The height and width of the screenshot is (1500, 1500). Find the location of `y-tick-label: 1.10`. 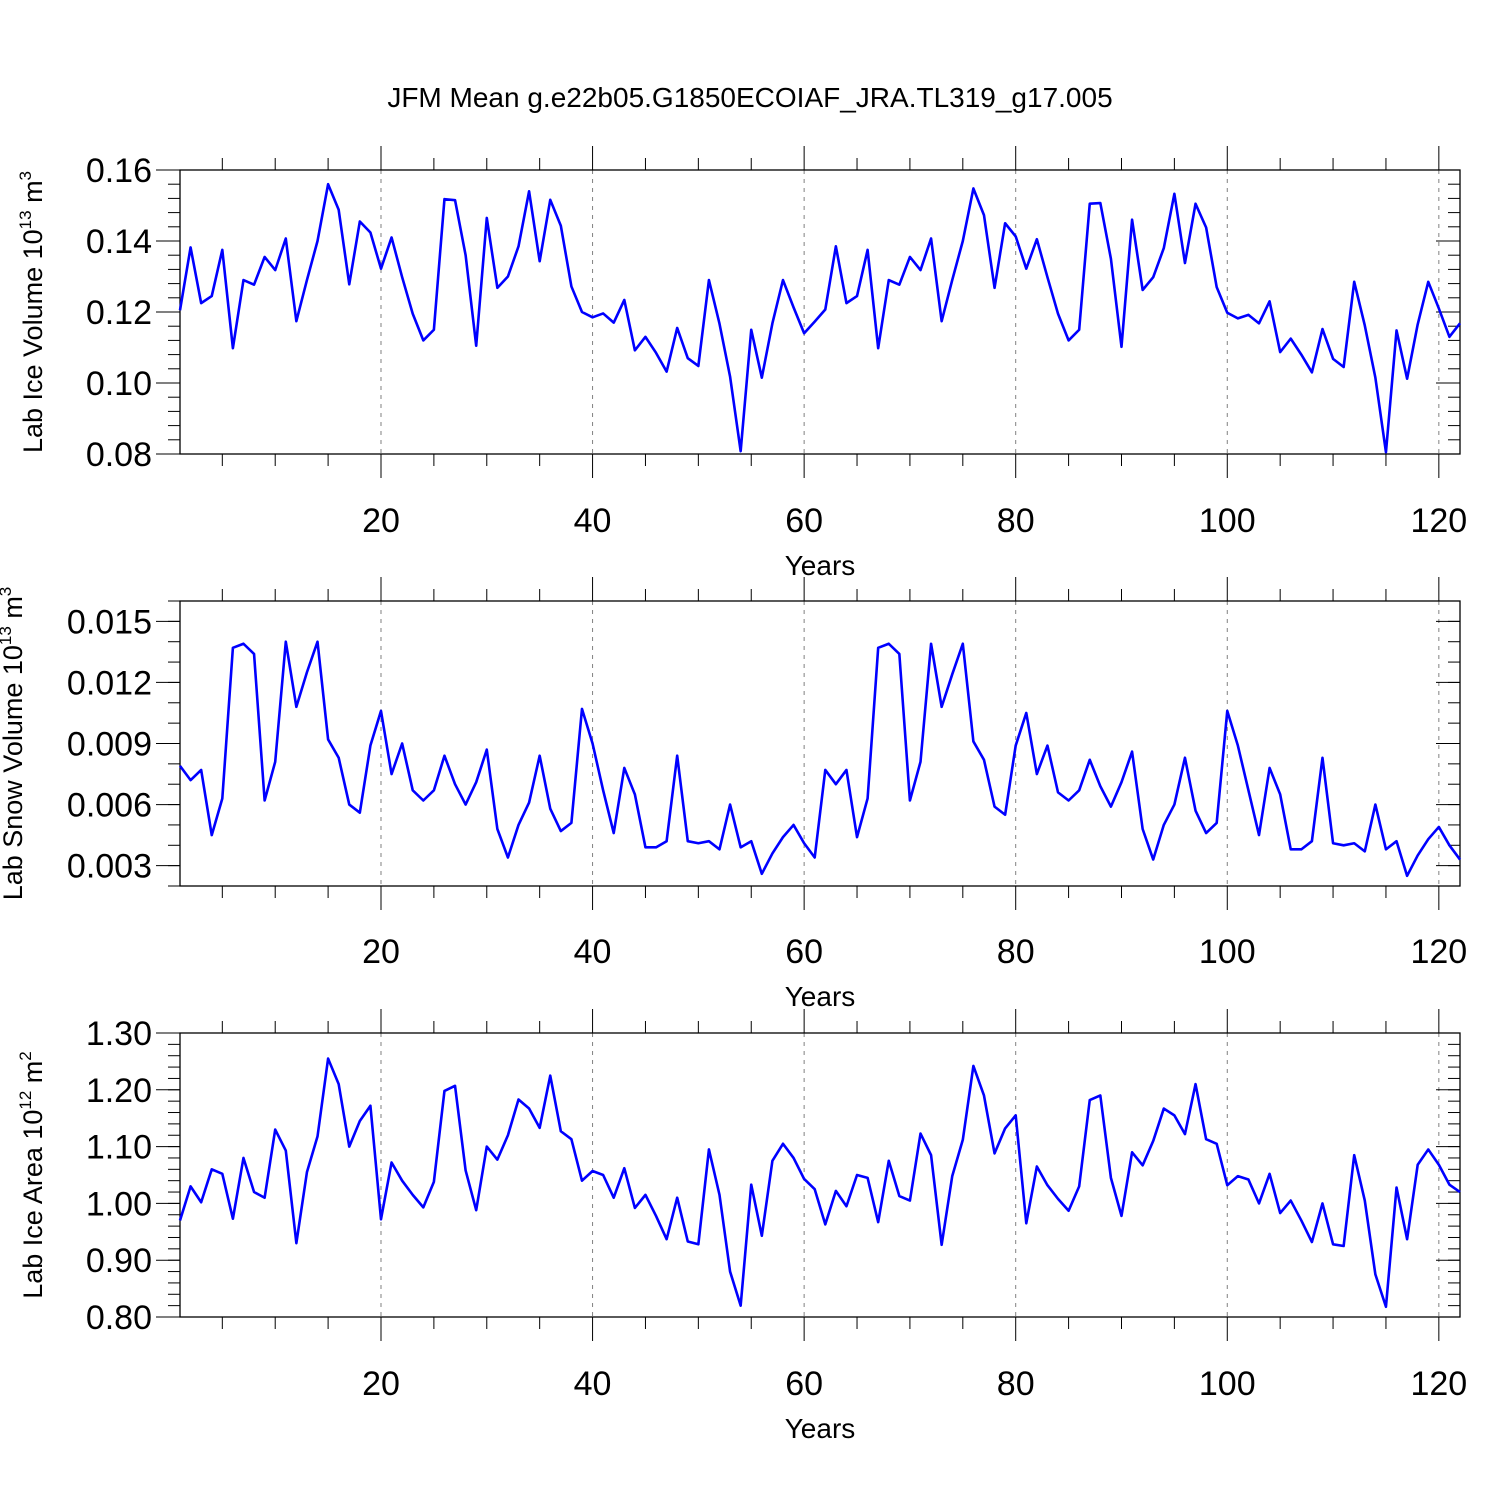

y-tick-label: 1.10 is located at coordinates (119, 1148).